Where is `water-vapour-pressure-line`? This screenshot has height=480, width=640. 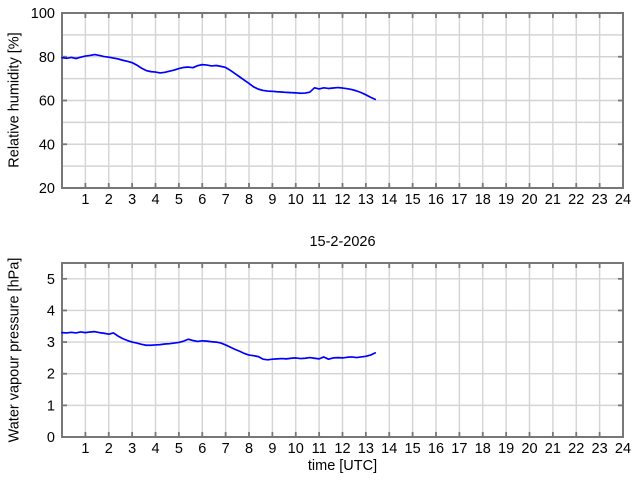 water-vapour-pressure-line is located at coordinates (219, 345).